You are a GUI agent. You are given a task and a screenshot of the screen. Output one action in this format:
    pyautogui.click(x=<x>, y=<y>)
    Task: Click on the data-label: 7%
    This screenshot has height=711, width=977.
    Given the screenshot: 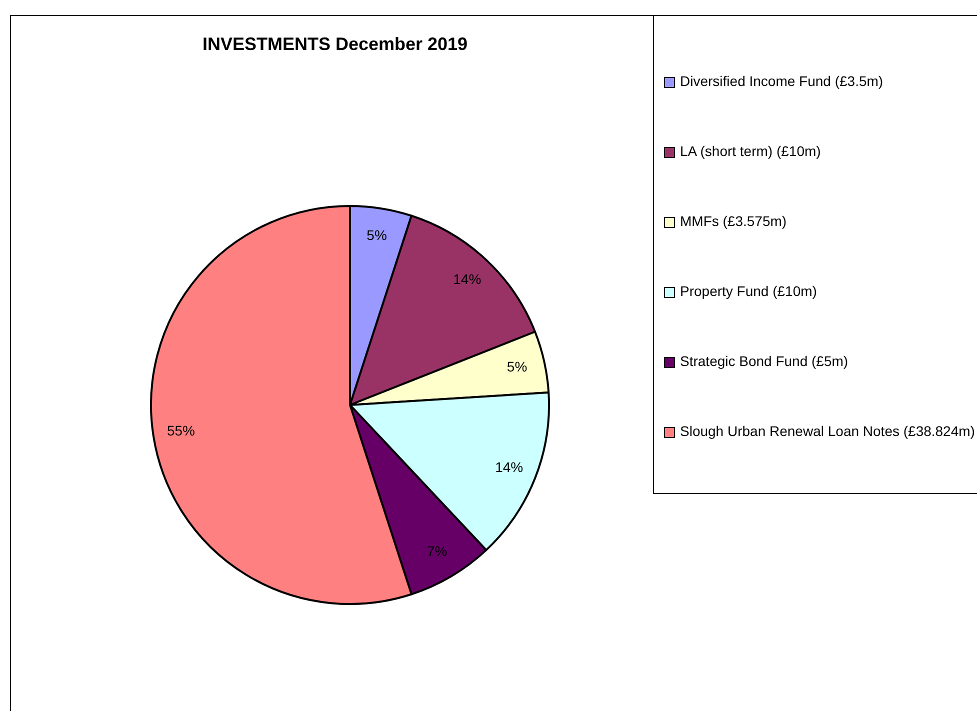 What is the action you would take?
    pyautogui.click(x=437, y=551)
    